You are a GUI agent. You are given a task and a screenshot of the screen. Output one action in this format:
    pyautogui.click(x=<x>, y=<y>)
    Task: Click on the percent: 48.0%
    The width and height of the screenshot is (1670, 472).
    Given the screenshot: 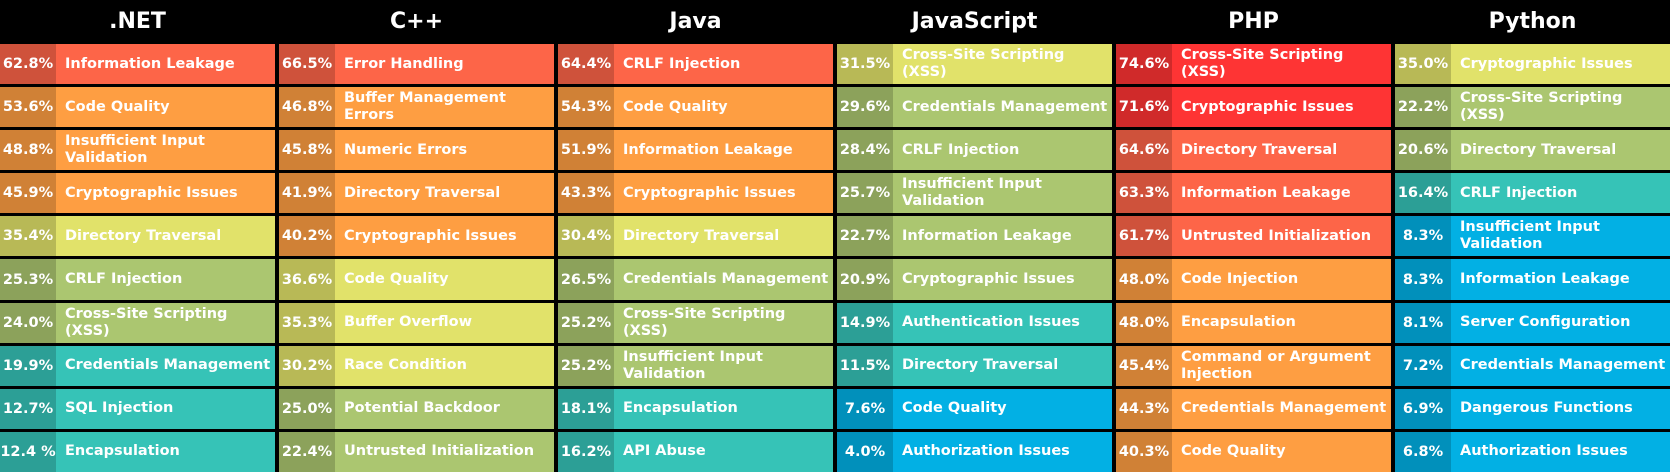 What is the action you would take?
    pyautogui.click(x=1144, y=322)
    